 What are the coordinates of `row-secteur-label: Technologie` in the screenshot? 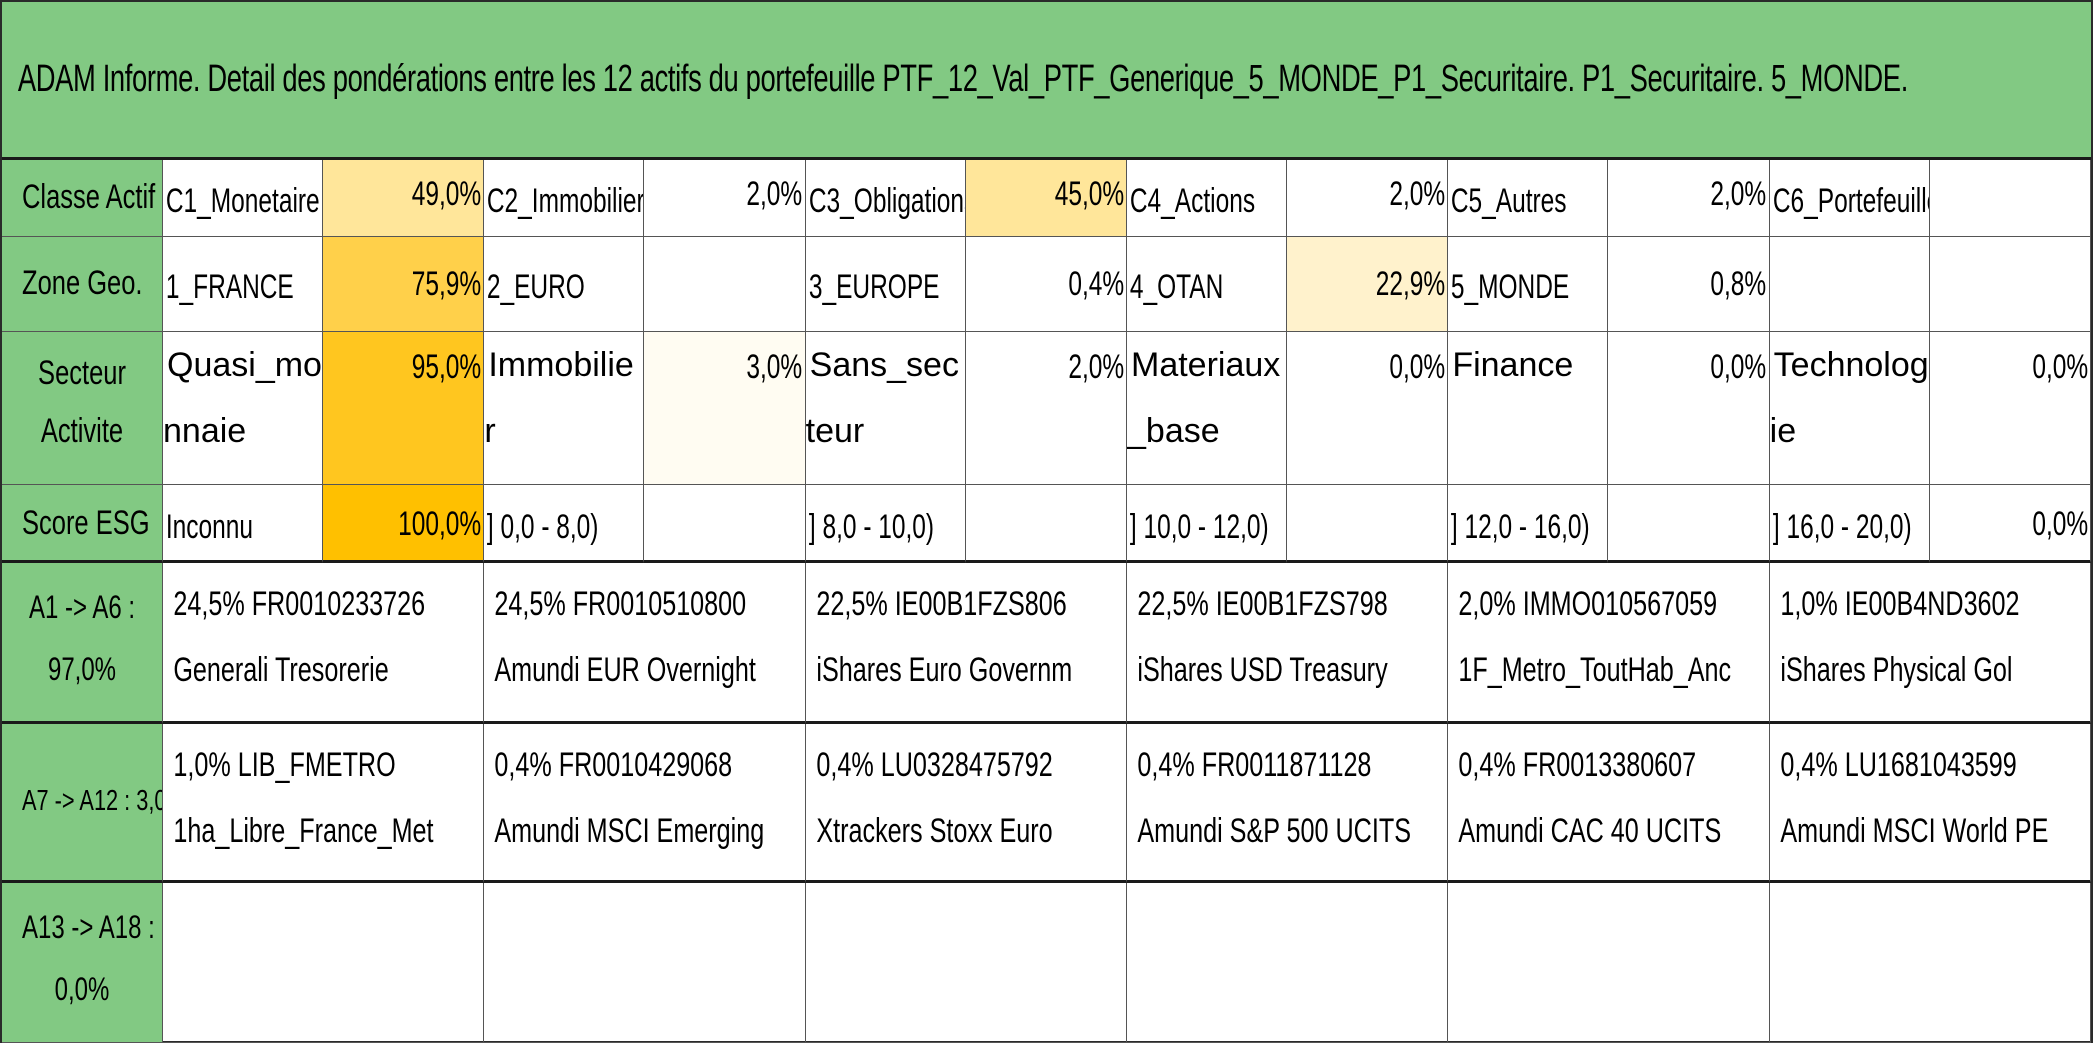 It's located at (1849, 398).